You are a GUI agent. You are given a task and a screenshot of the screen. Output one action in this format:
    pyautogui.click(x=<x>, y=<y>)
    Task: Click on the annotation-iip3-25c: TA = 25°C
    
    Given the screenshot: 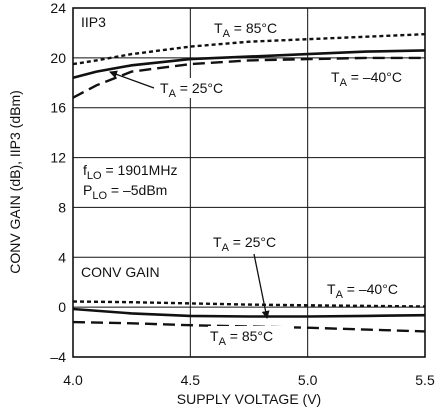 What is the action you would take?
    pyautogui.click(x=175, y=85)
    